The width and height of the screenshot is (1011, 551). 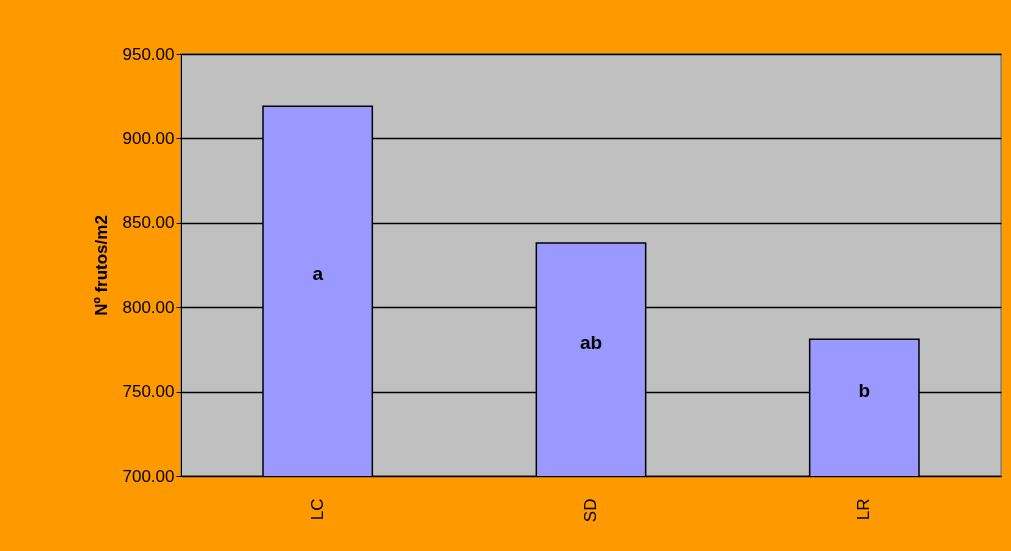 What do you see at coordinates (148, 54) in the screenshot?
I see `y-tick-label: 950.00` at bounding box center [148, 54].